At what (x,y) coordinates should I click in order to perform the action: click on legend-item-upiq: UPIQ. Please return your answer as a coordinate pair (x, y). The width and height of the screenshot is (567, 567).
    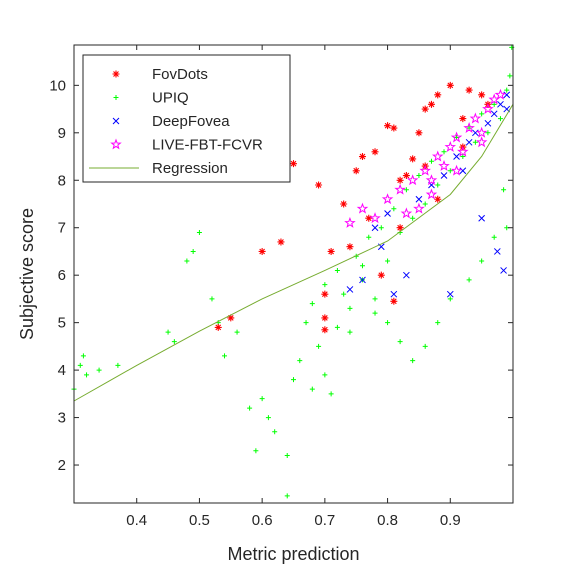
    Looking at the image, I should click on (151, 98).